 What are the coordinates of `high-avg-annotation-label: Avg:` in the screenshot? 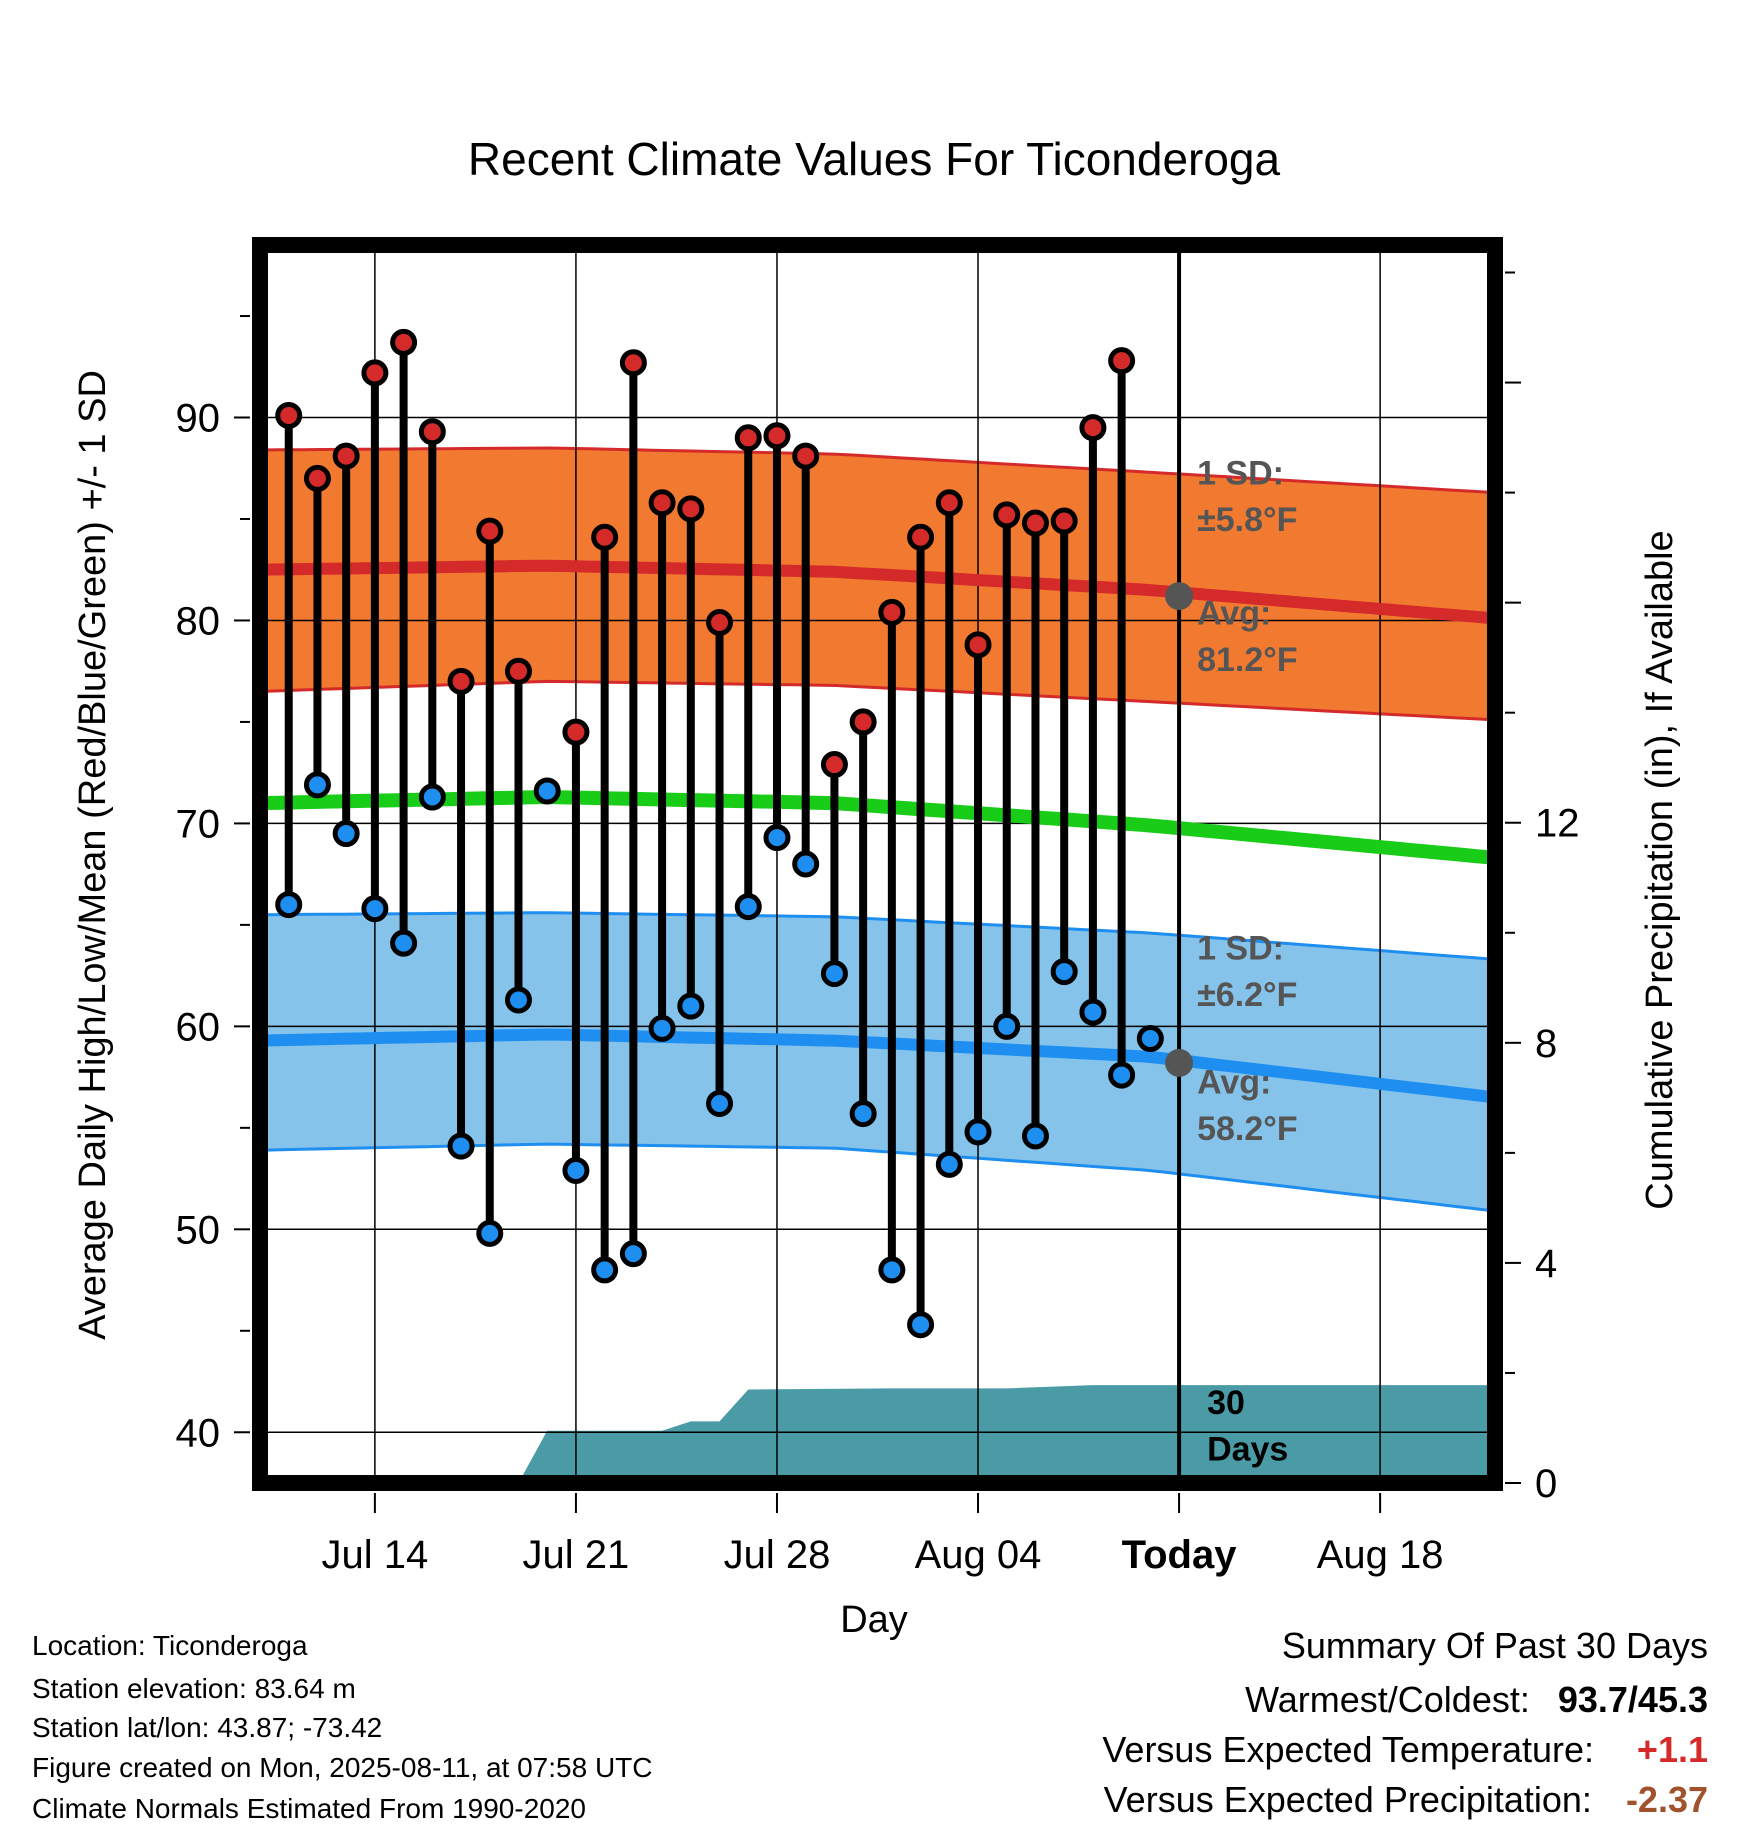 It's located at (1234, 614).